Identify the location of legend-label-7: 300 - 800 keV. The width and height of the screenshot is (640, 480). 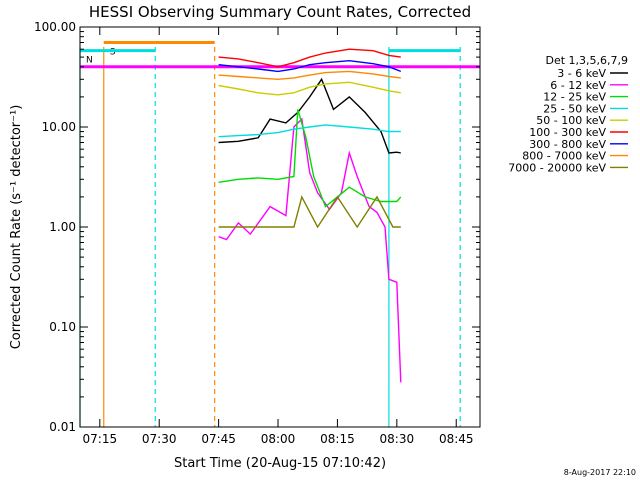
(567, 144).